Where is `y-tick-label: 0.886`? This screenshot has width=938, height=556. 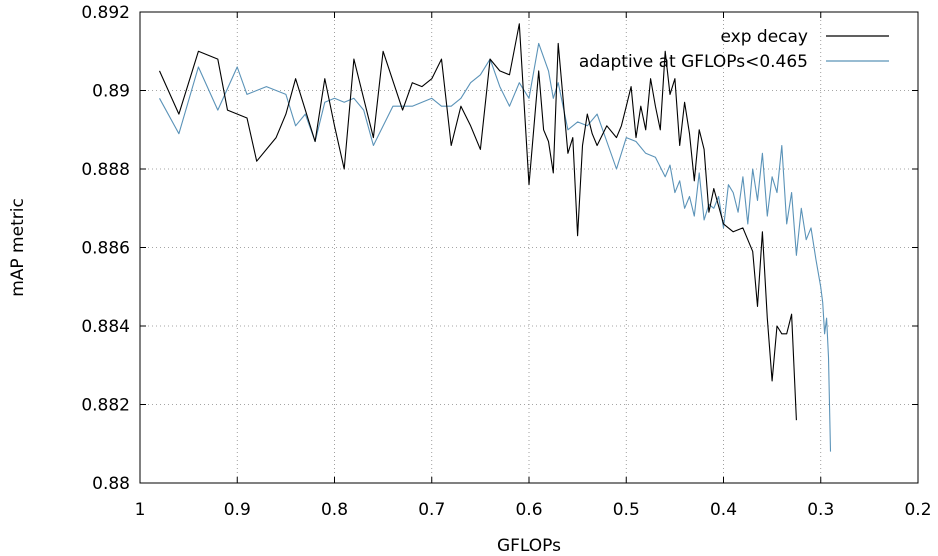
y-tick-label: 0.886 is located at coordinates (105, 249).